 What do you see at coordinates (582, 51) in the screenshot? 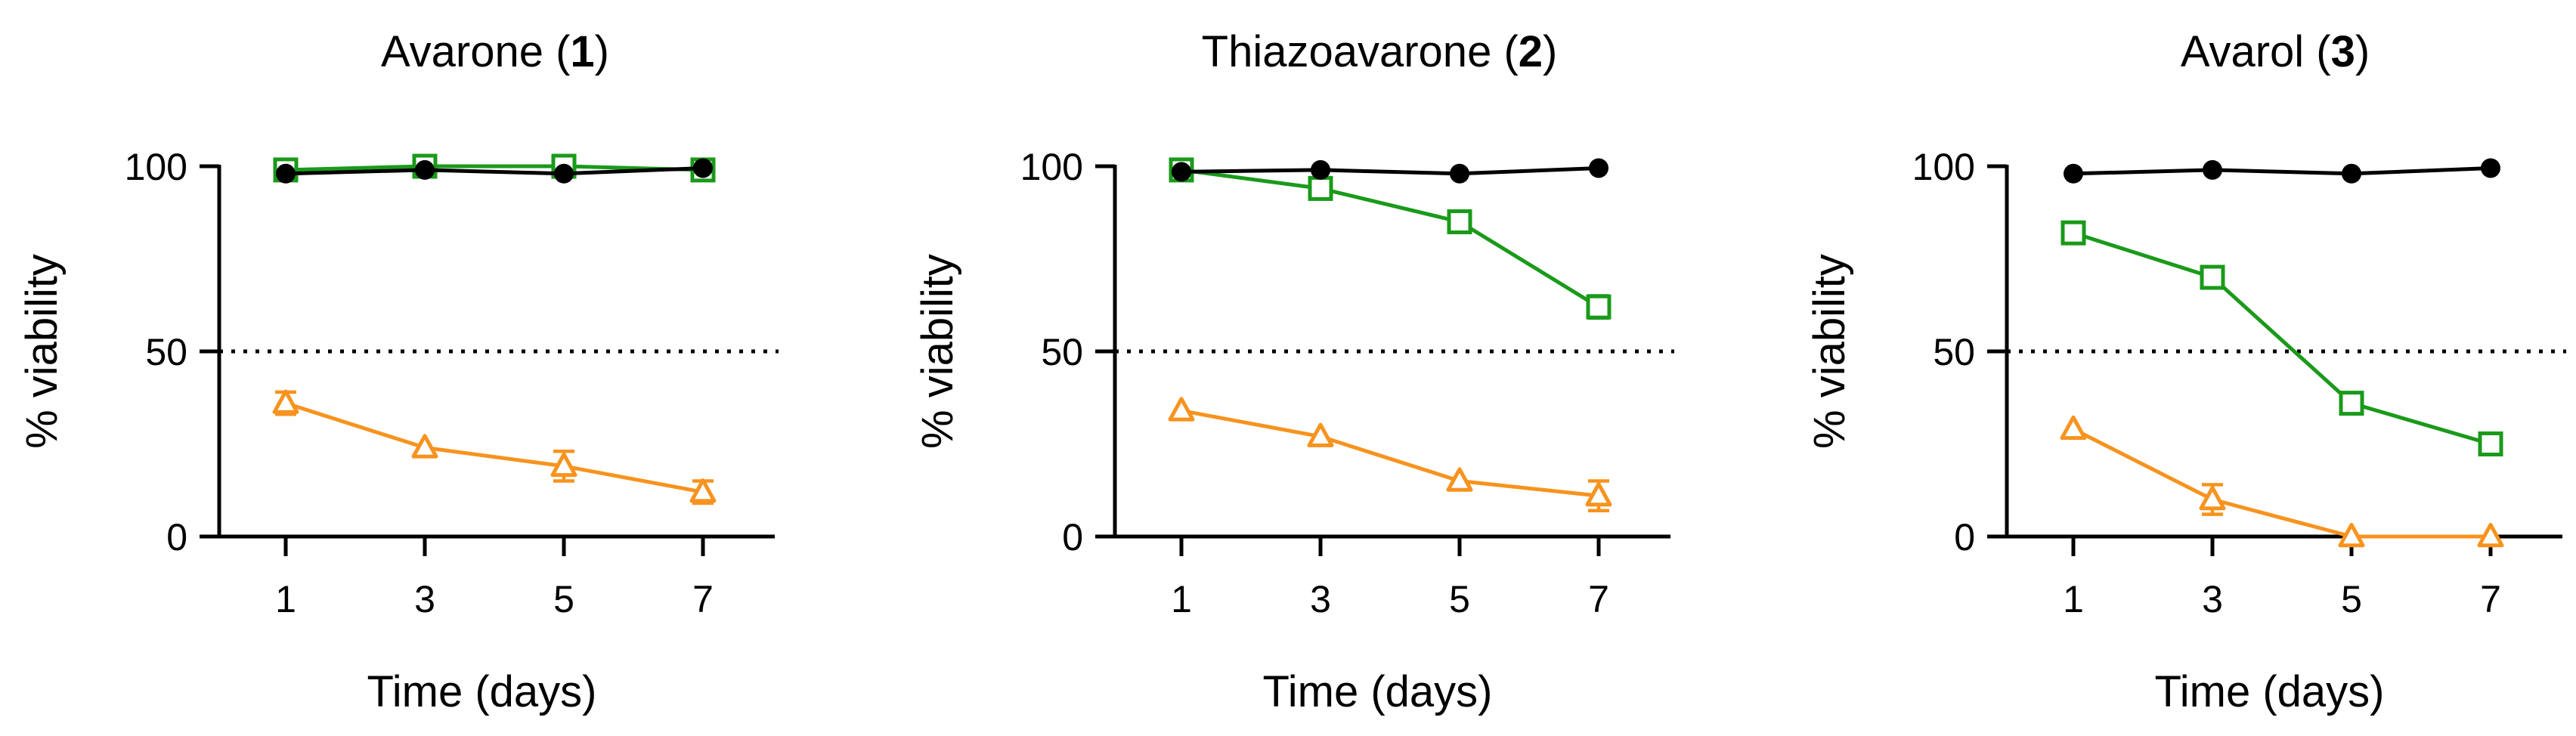
I see `chart-title-number: 1` at bounding box center [582, 51].